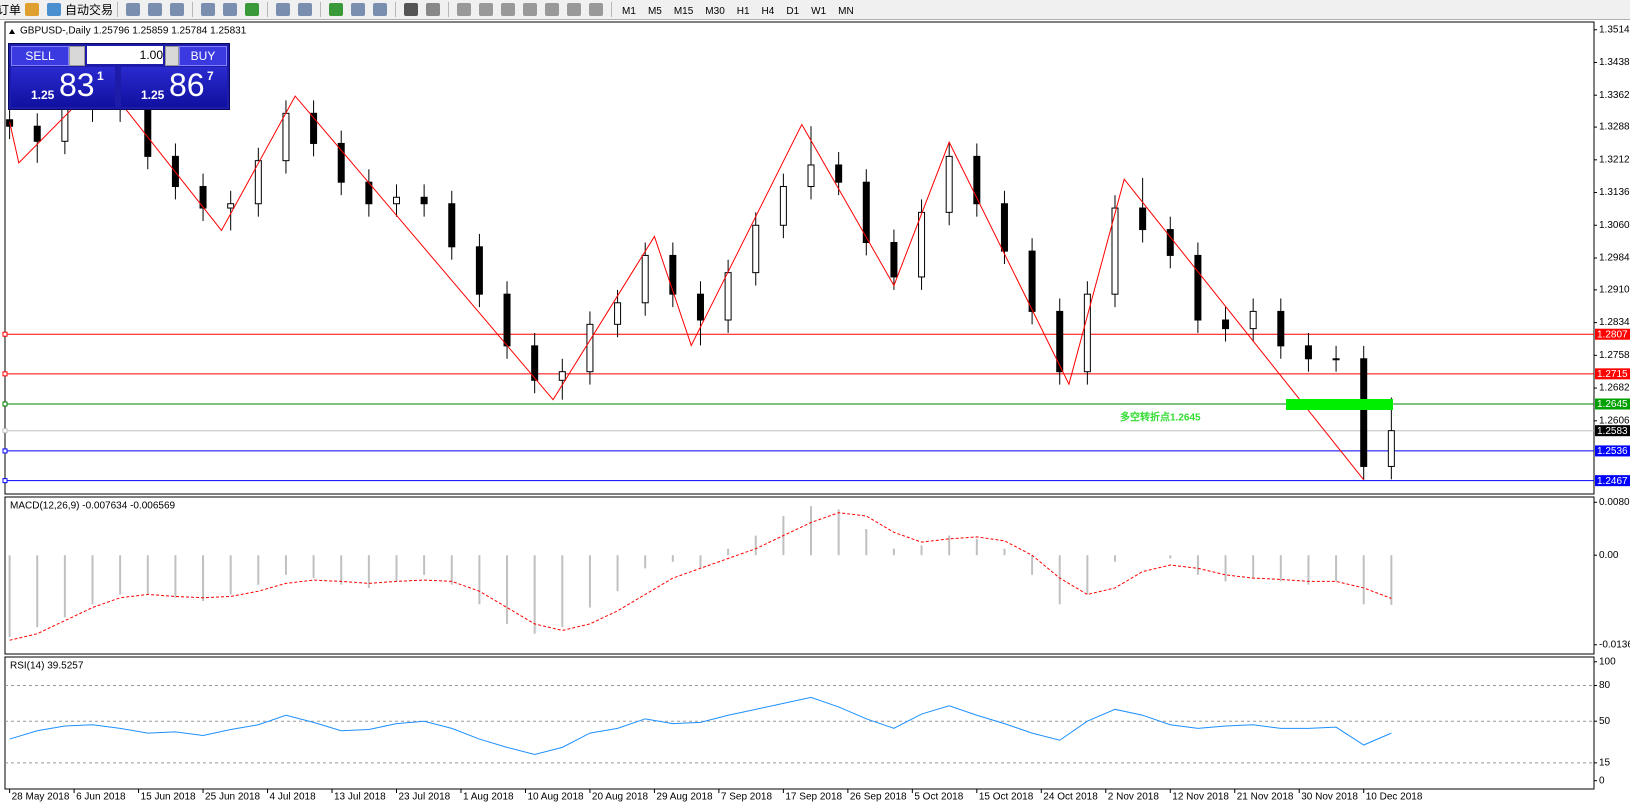  I want to click on x-tick-label: 17 Sep 2018, so click(813, 797).